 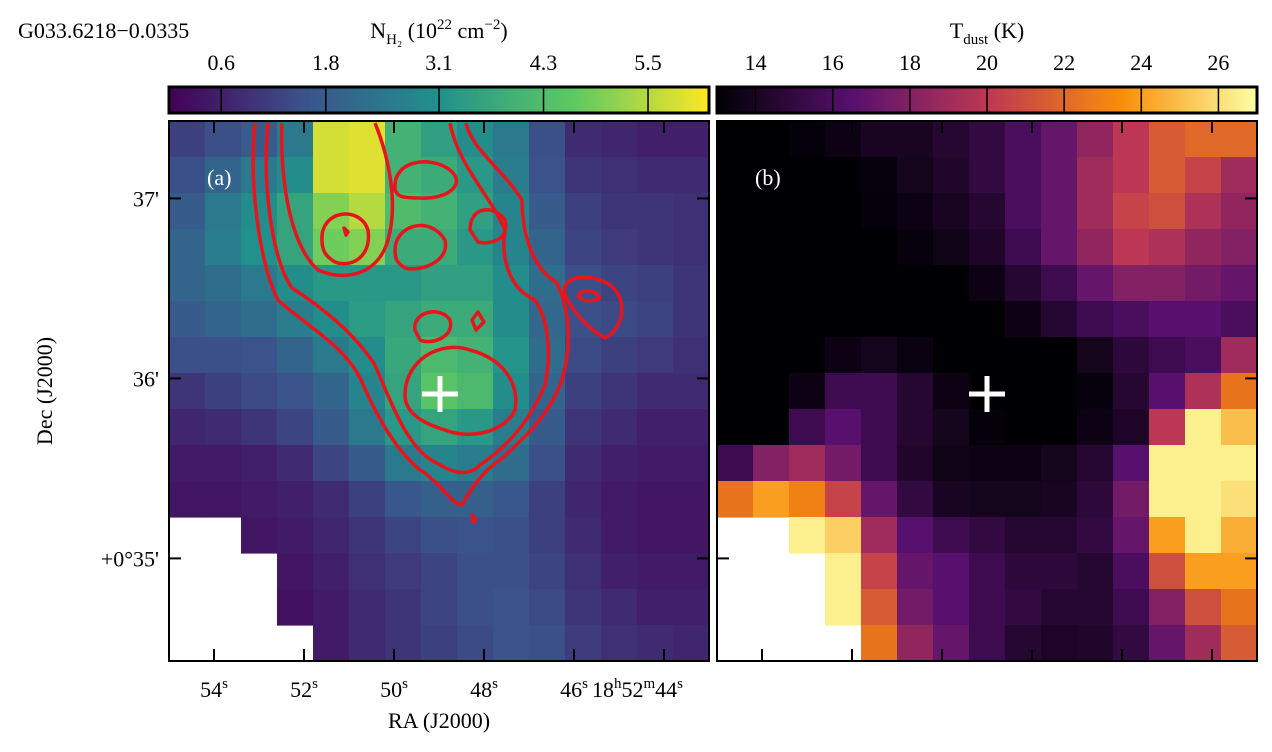 What do you see at coordinates (211, 689) in the screenshot?
I see `x-tick-label-part: 54` at bounding box center [211, 689].